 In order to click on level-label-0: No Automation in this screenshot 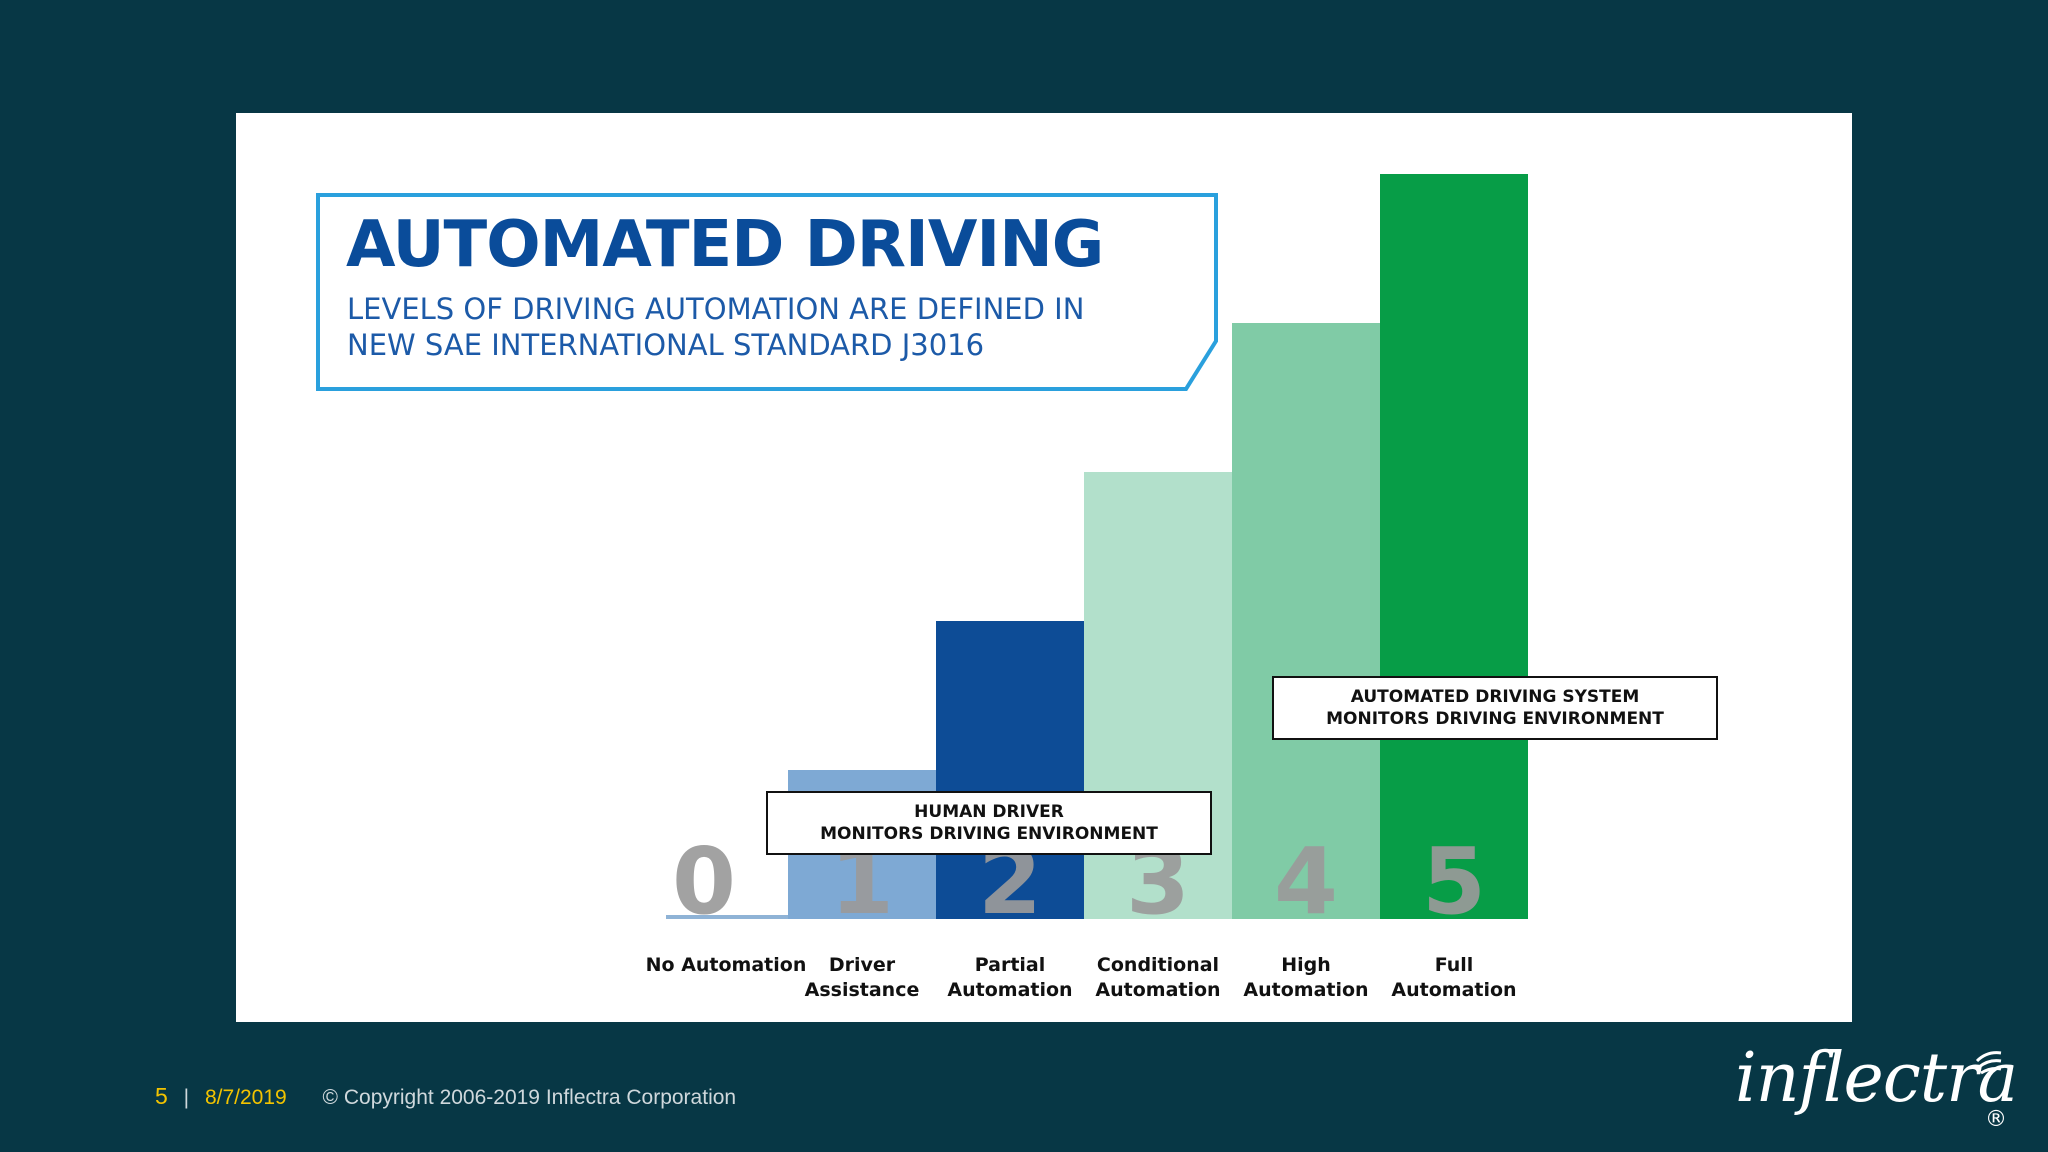, I will do `click(726, 965)`.